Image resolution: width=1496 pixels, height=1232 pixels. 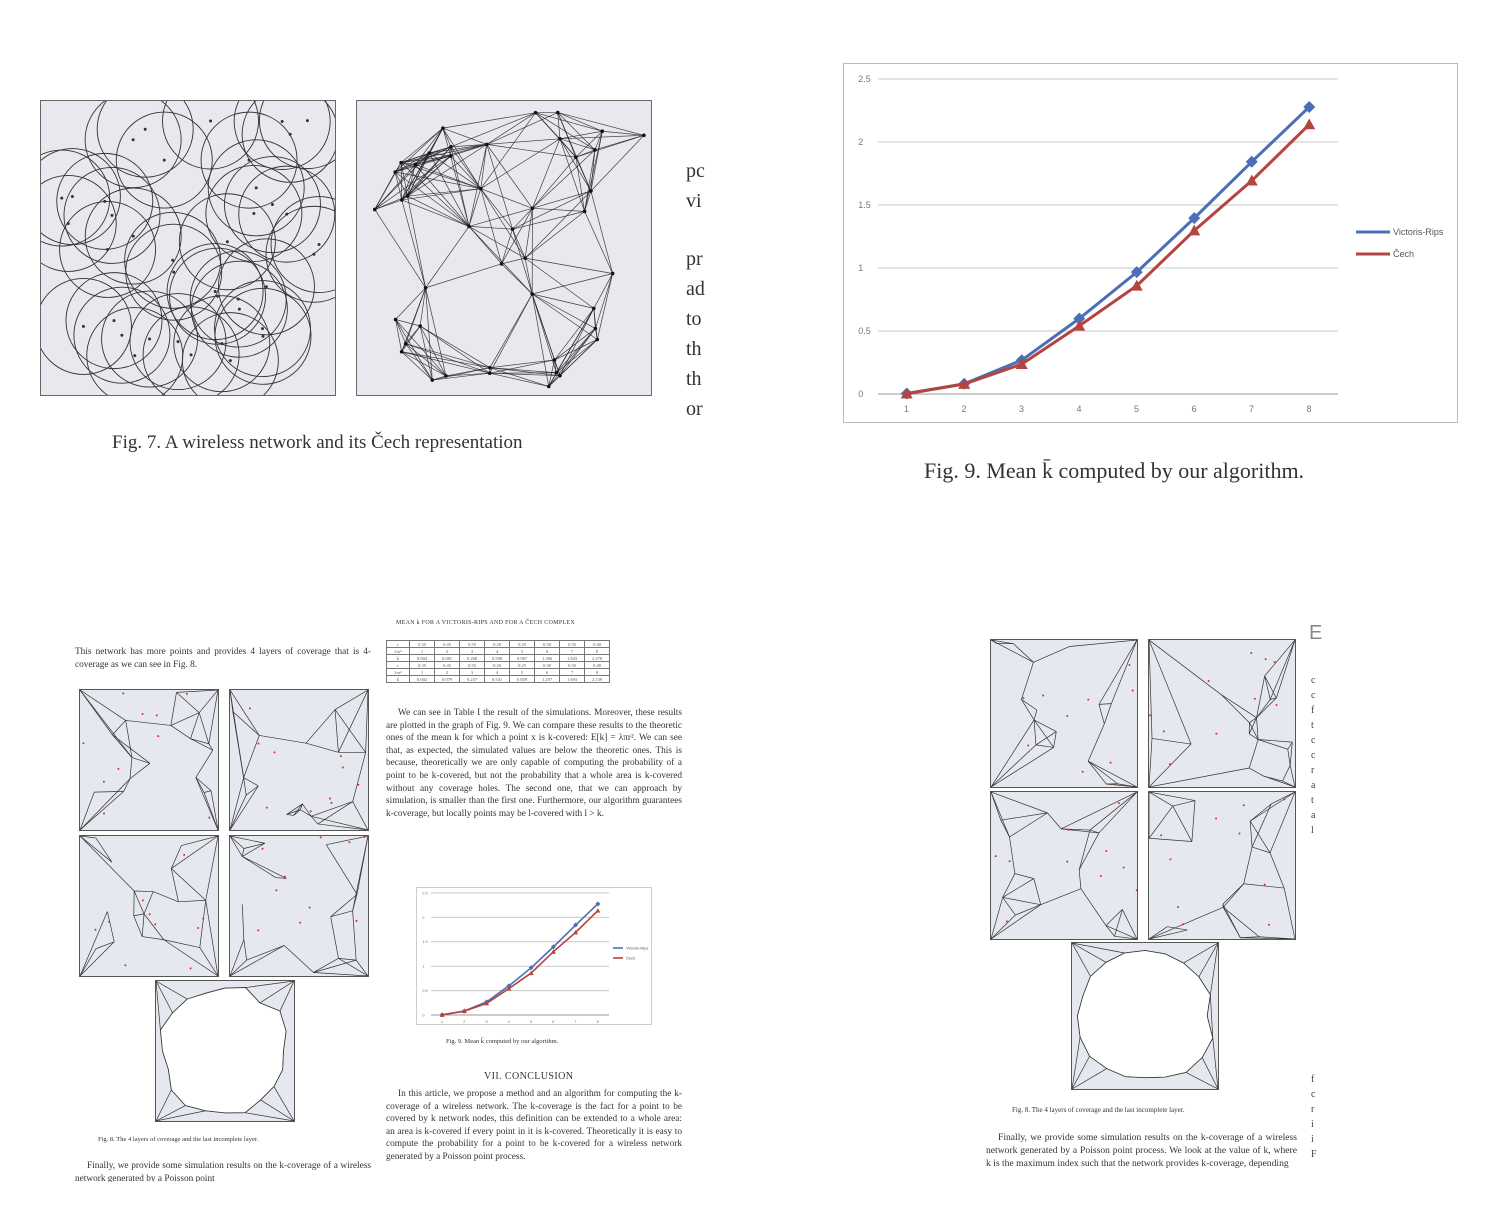 What do you see at coordinates (398, 651) in the screenshot?
I see `table-cell: λπr²` at bounding box center [398, 651].